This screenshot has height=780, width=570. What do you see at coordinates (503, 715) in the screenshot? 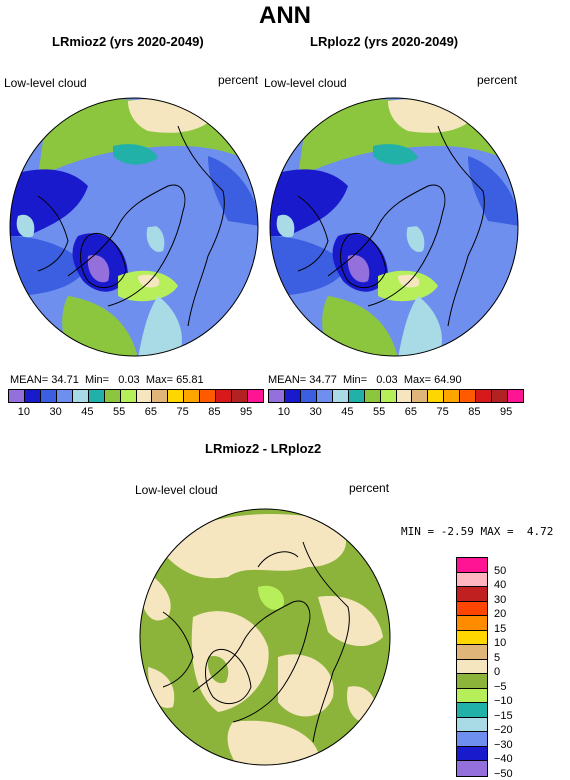
I see `colorbar-tick-label: −15` at bounding box center [503, 715].